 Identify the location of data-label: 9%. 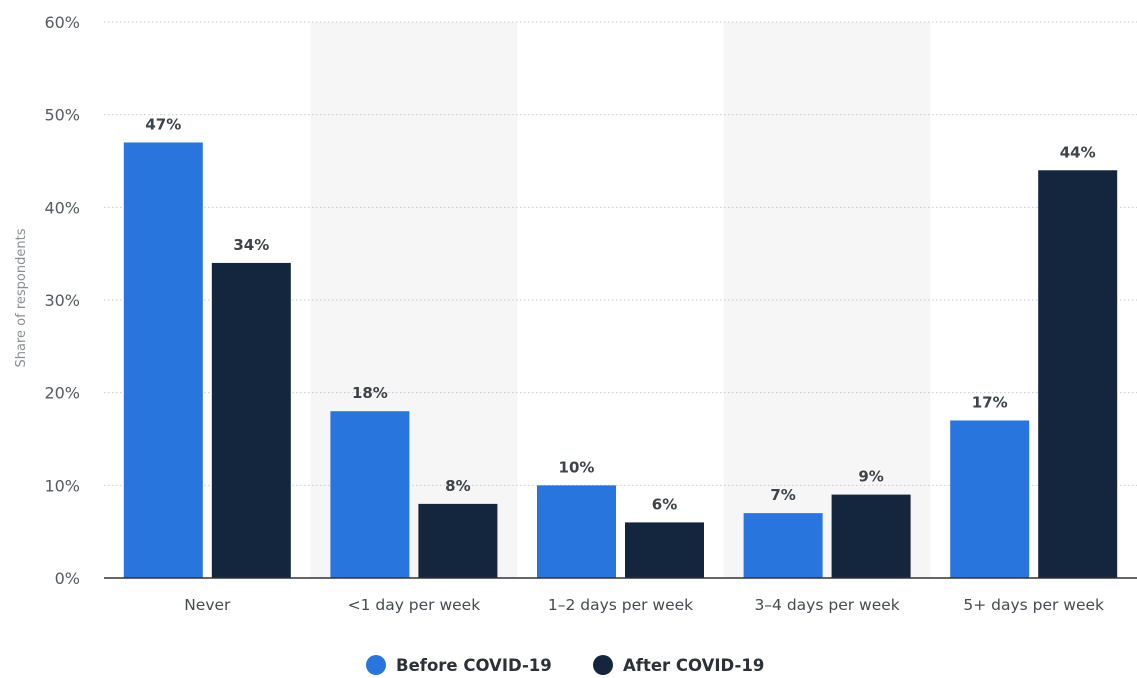
(870, 477).